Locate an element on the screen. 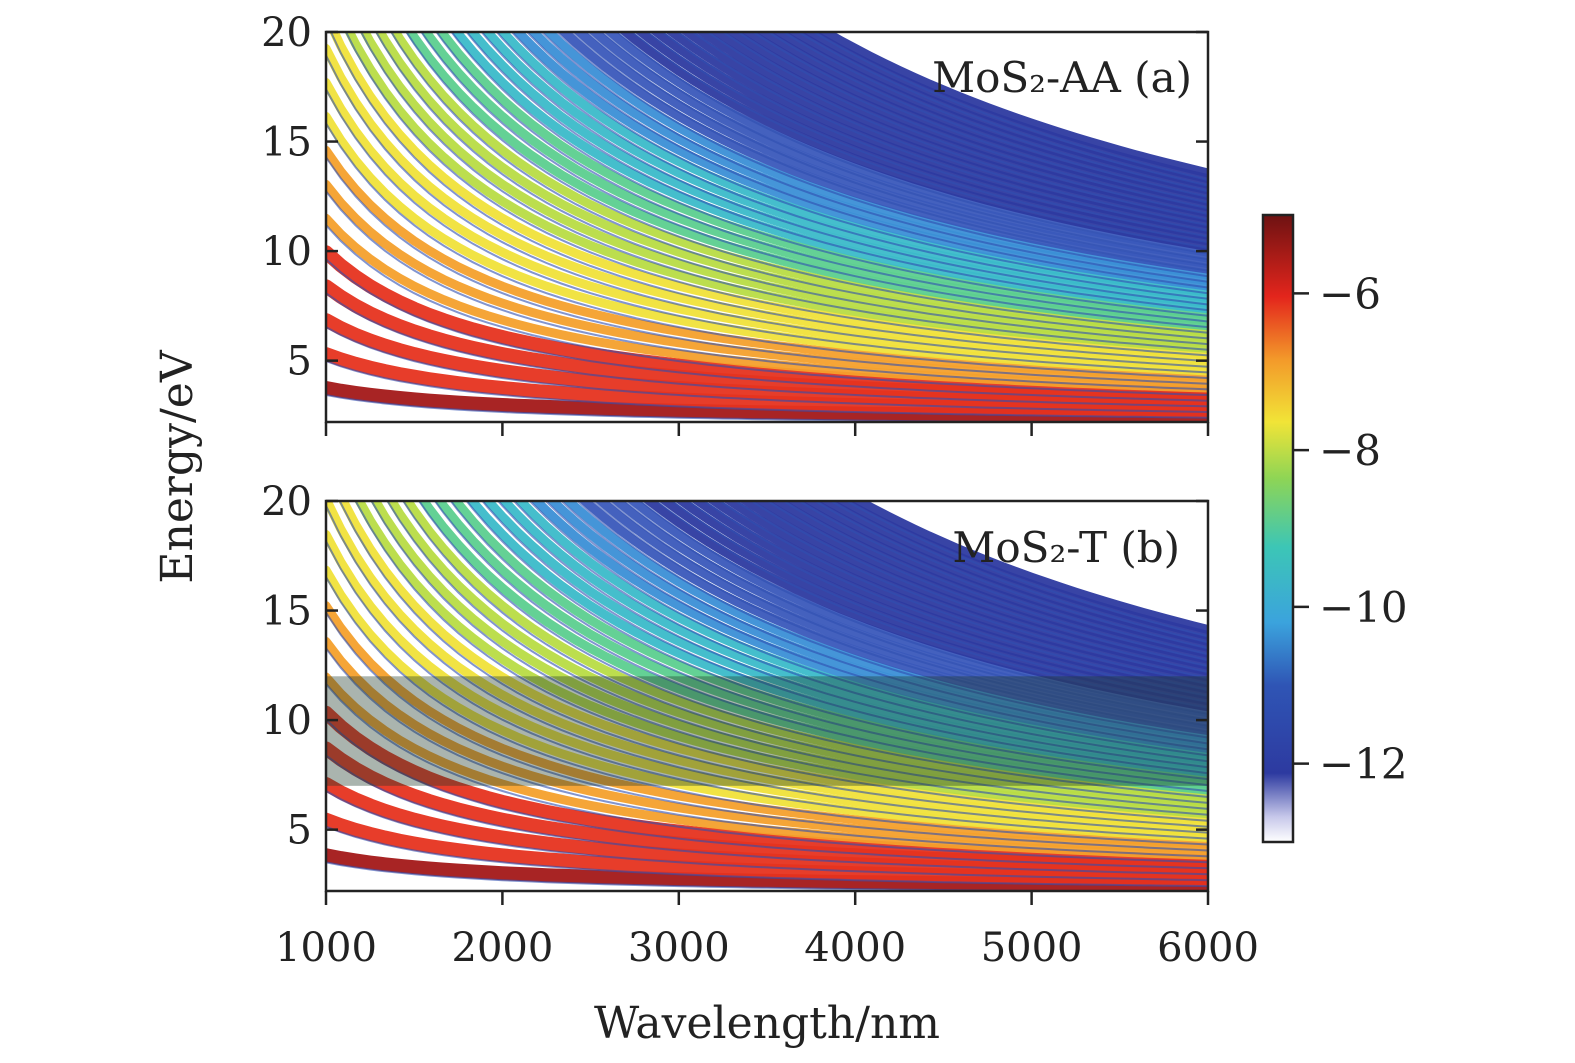  colorbar-tick-label: −12 is located at coordinates (1363, 764).